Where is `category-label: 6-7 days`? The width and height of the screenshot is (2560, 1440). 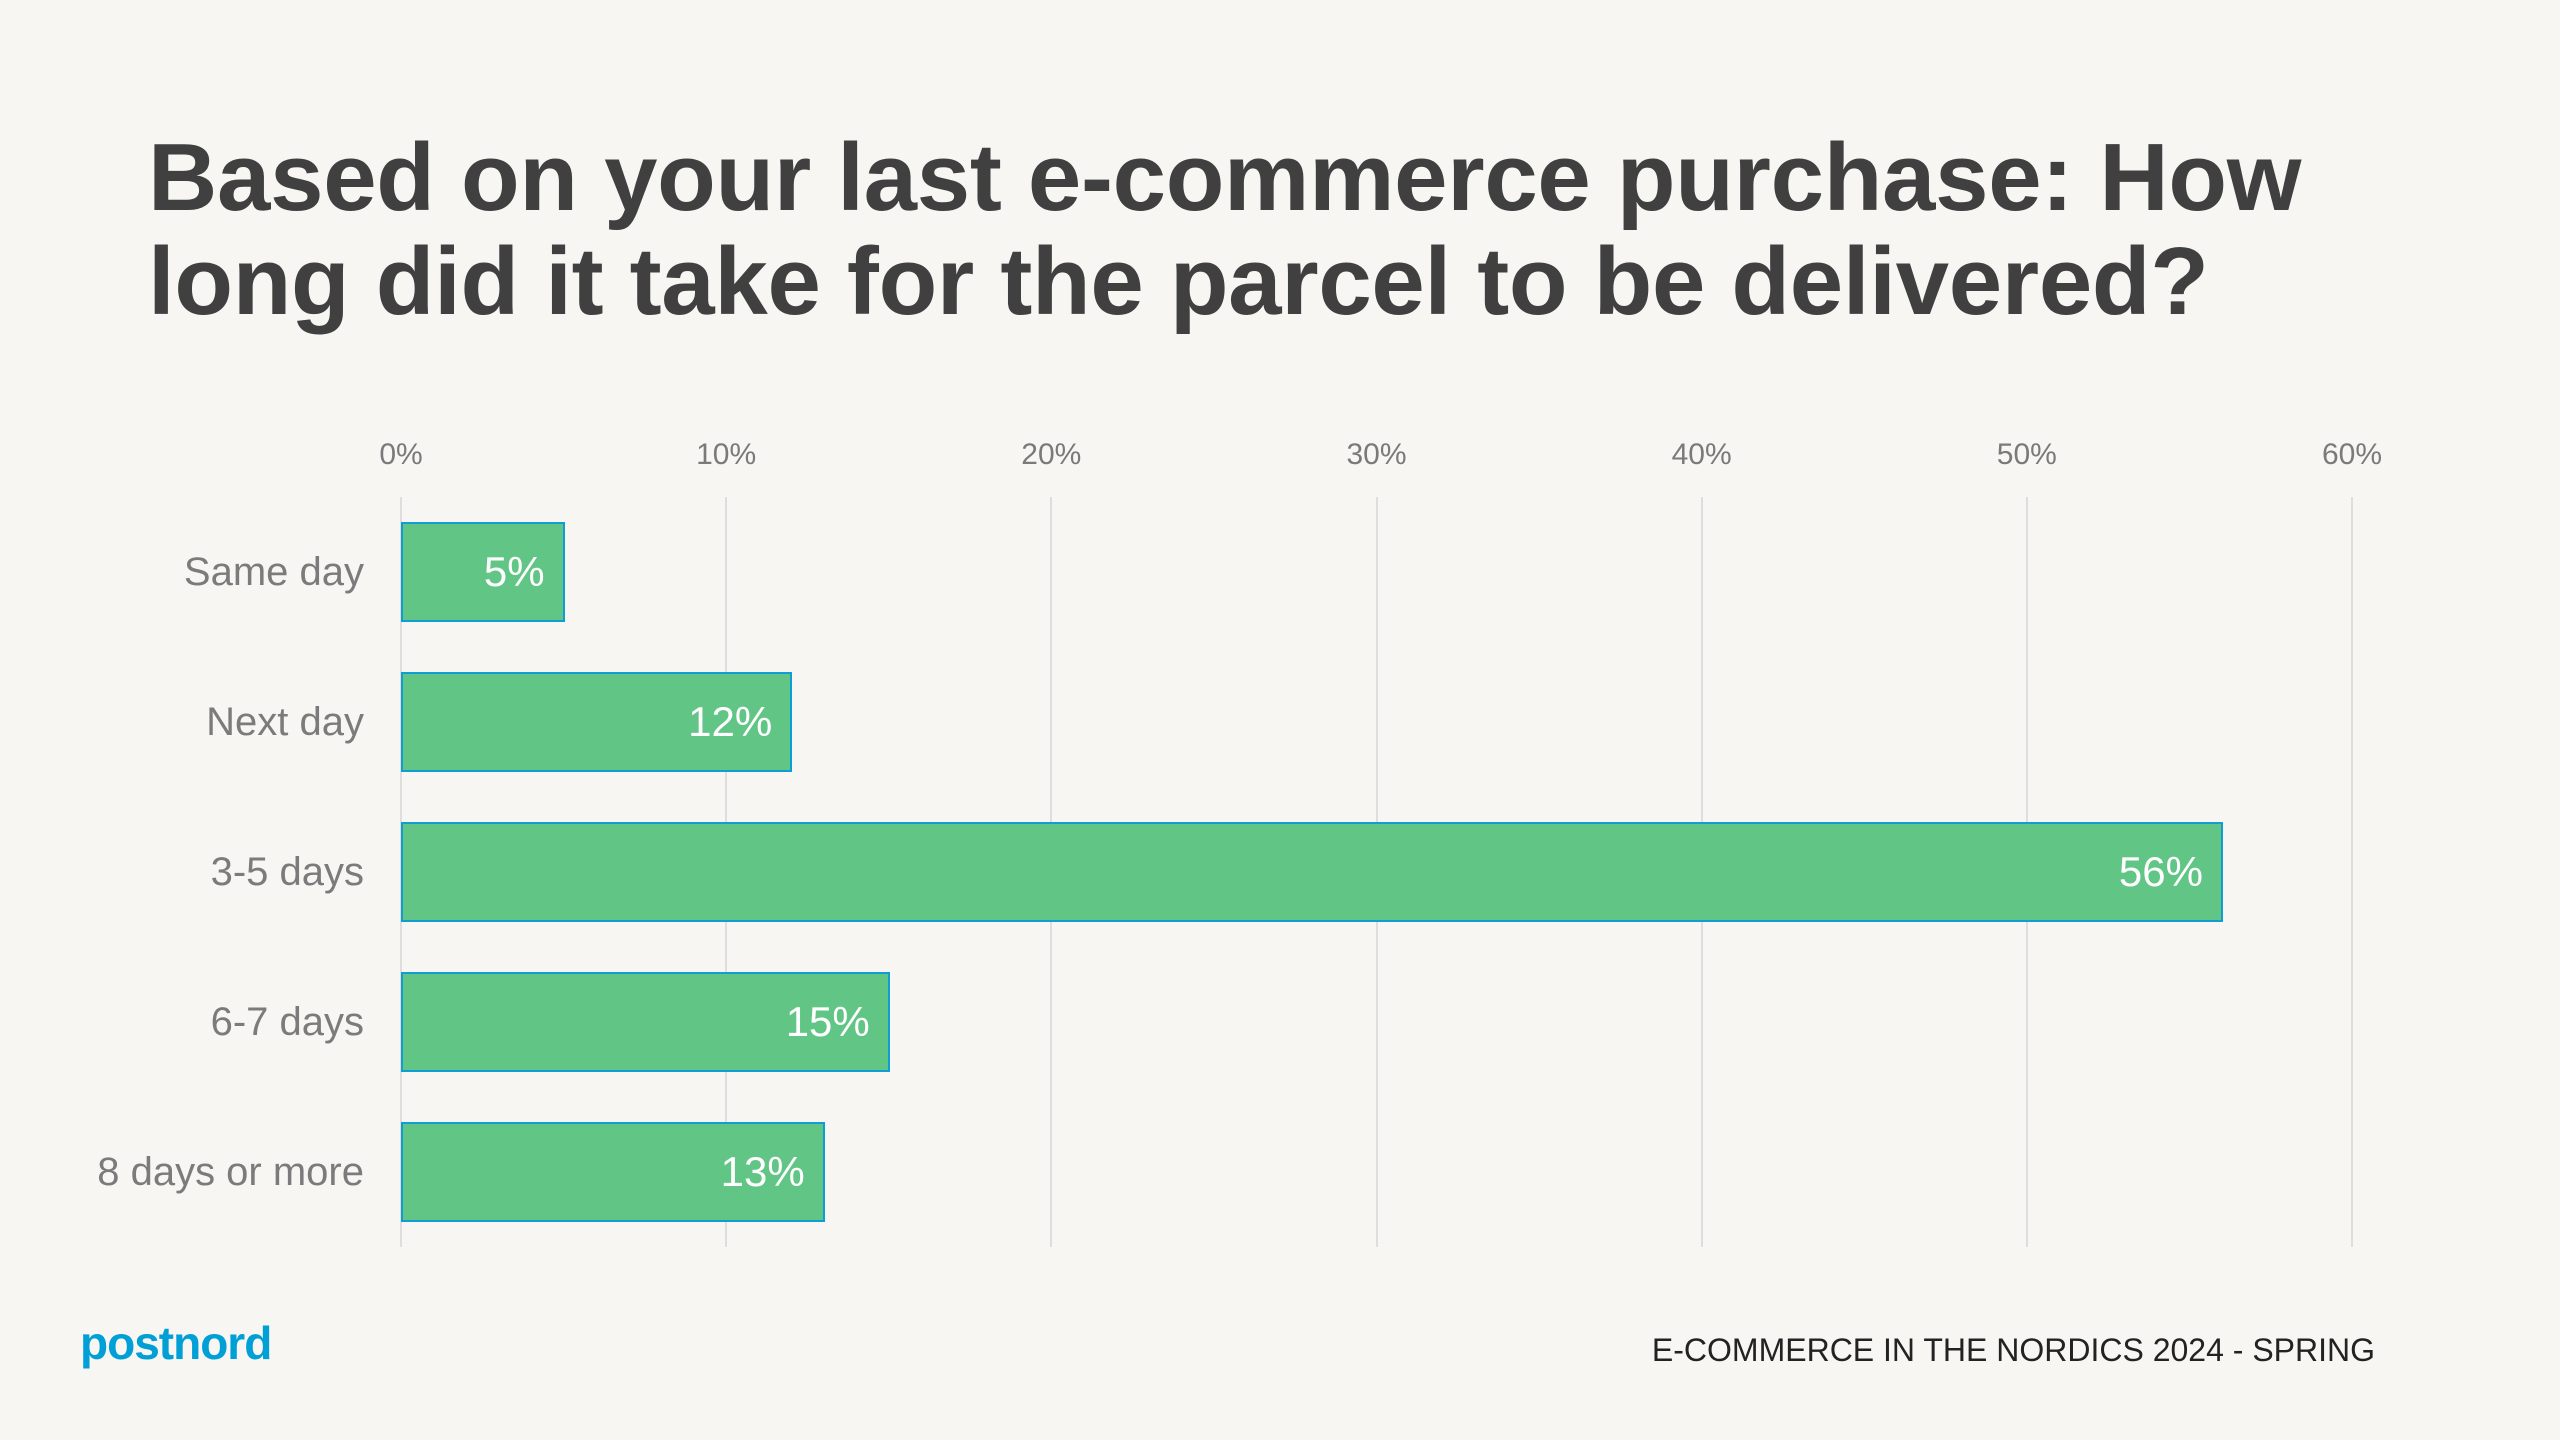
category-label: 6-7 days is located at coordinates (287, 1022).